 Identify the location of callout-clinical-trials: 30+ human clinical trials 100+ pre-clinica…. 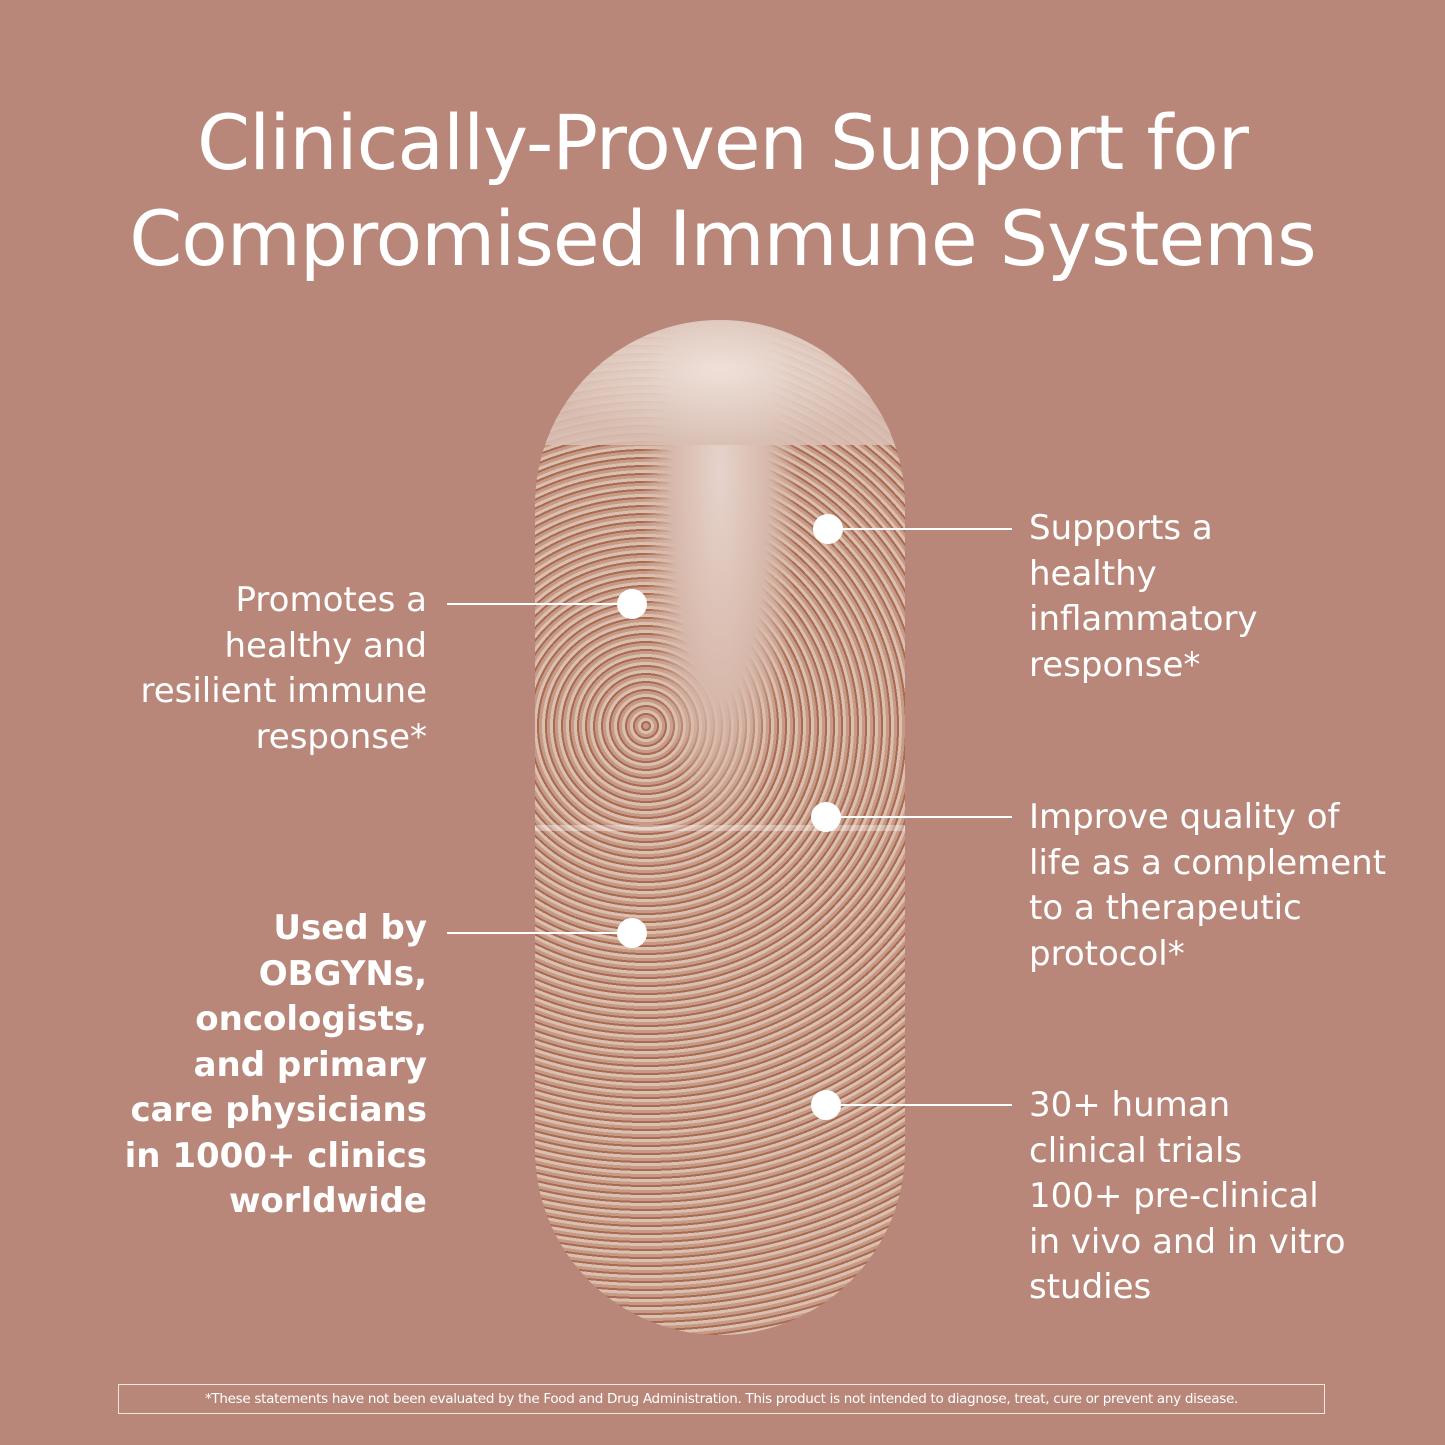
(1187, 1196).